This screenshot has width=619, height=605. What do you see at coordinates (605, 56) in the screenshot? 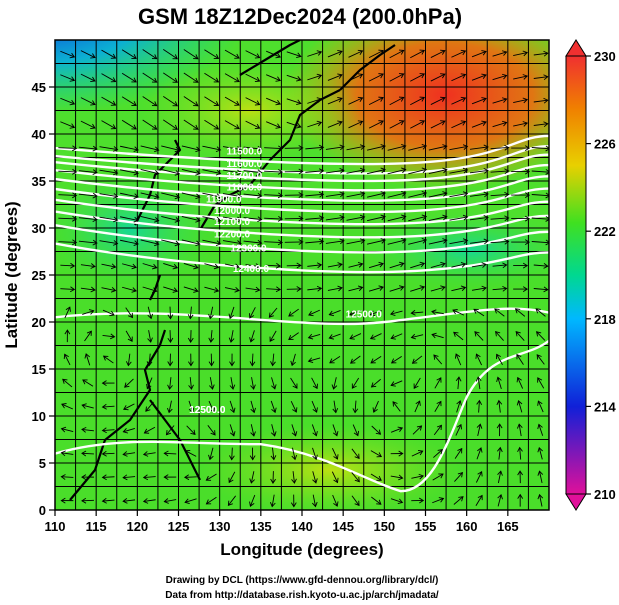
I see `colorbar-tick-label: 230` at bounding box center [605, 56].